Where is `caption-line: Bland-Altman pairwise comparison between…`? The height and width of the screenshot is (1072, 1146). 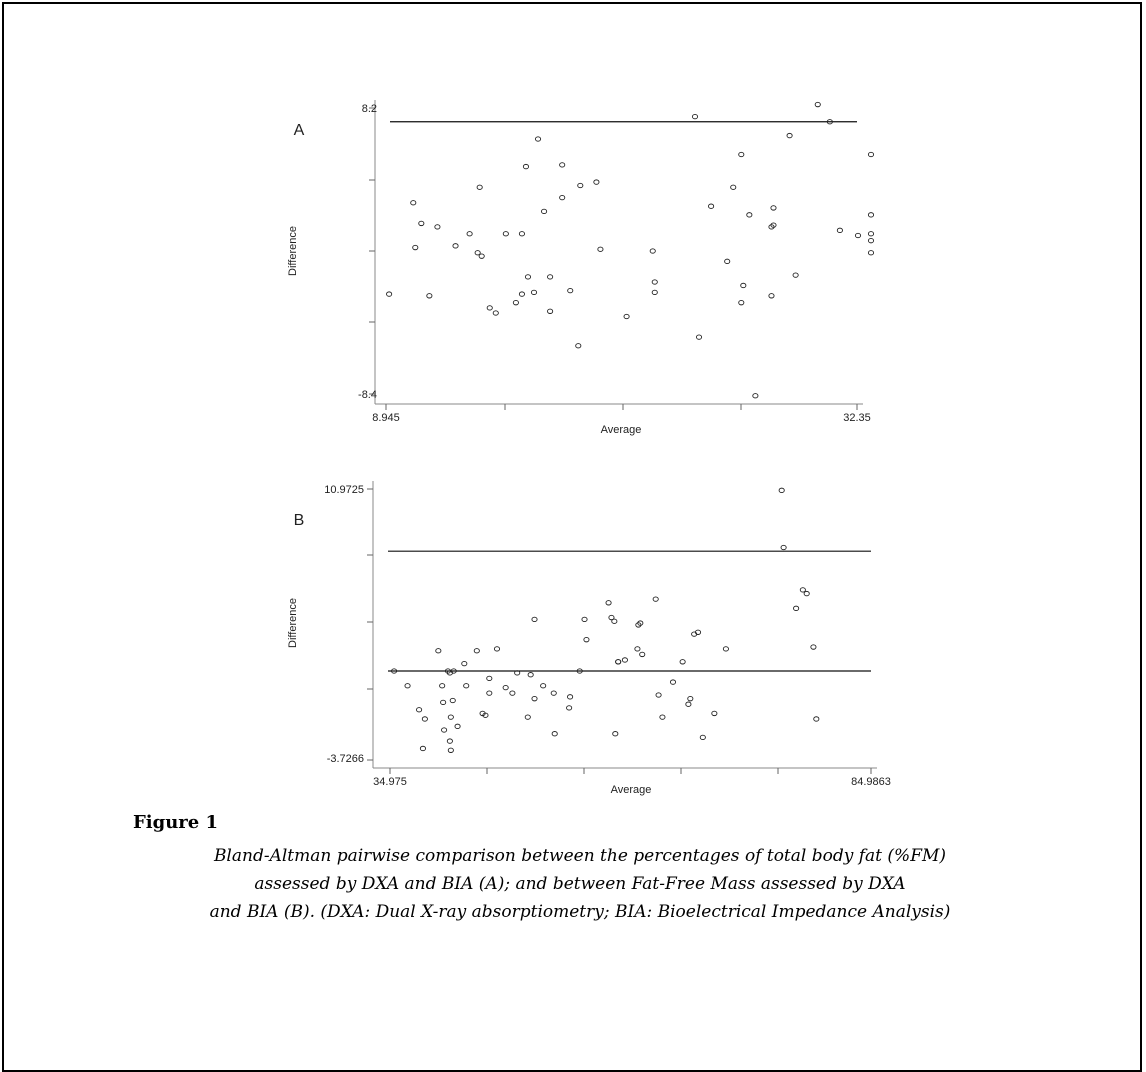
caption-line: Bland-Altman pairwise comparison between… is located at coordinates (580, 856).